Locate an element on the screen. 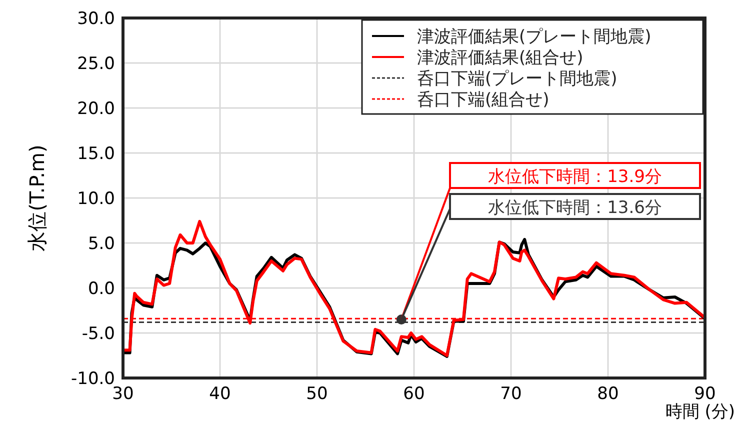 This screenshot has width=736, height=425. legend-label: 津波評価結果(組合せ) is located at coordinates (500, 58).